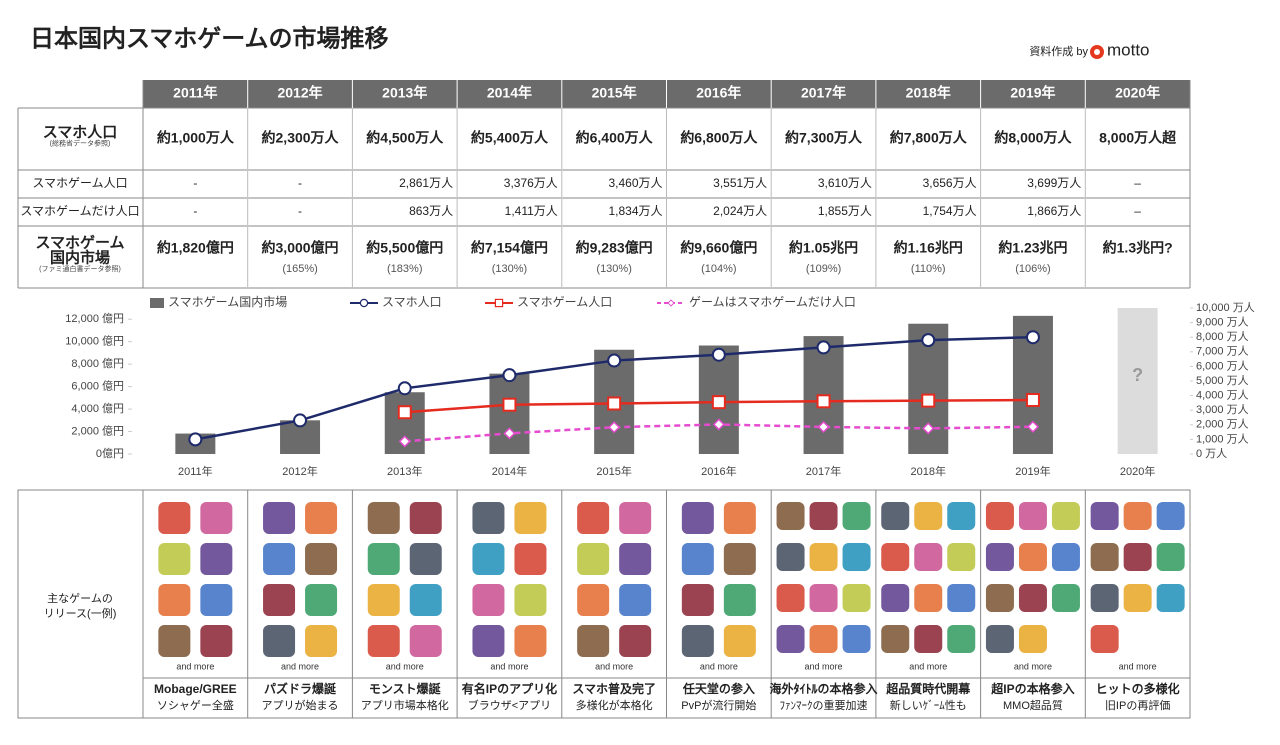 The image size is (1280, 745). I want to click on release-label: 主なゲームの, so click(80, 598).